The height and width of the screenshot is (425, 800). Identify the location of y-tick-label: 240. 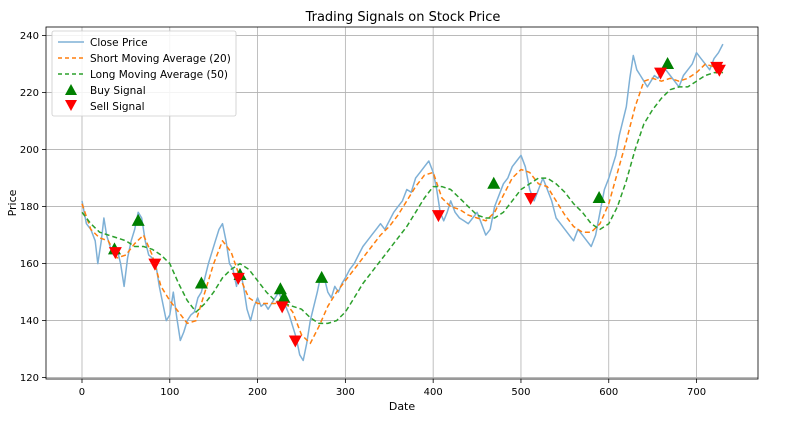
(29, 36).